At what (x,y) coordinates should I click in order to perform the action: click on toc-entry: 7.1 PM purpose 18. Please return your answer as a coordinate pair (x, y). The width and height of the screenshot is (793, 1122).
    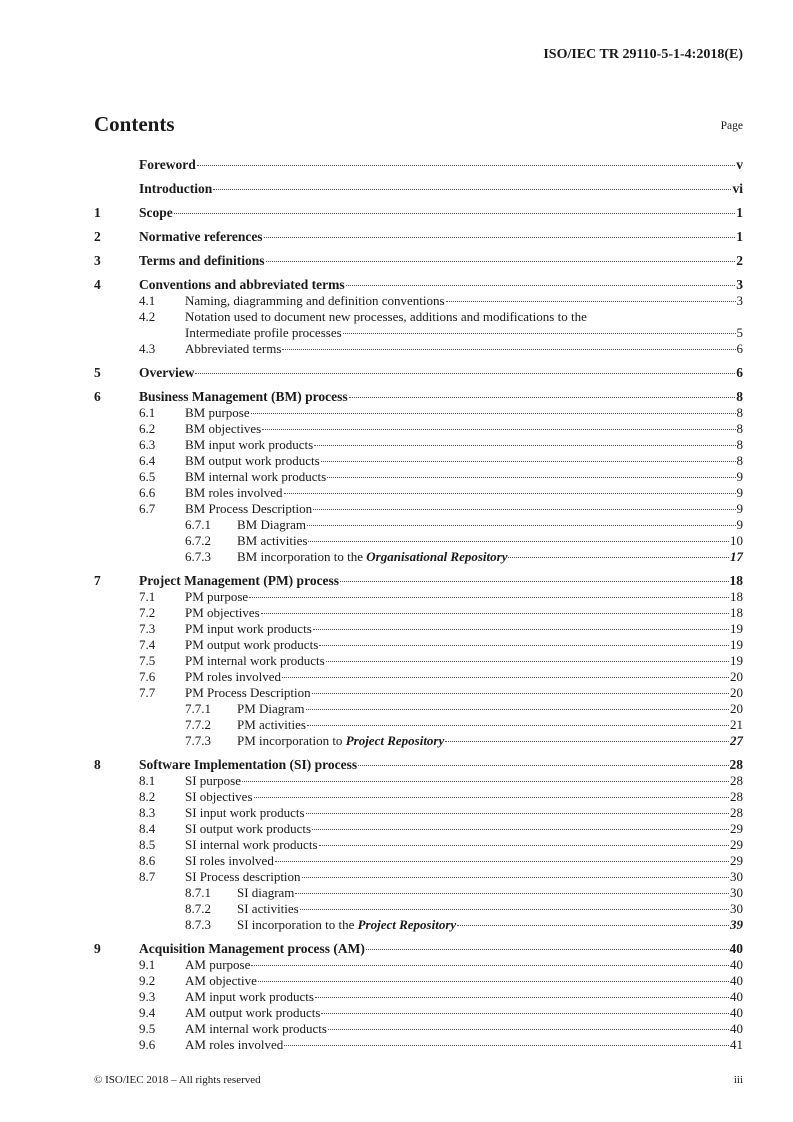
    Looking at the image, I should click on (418, 597).